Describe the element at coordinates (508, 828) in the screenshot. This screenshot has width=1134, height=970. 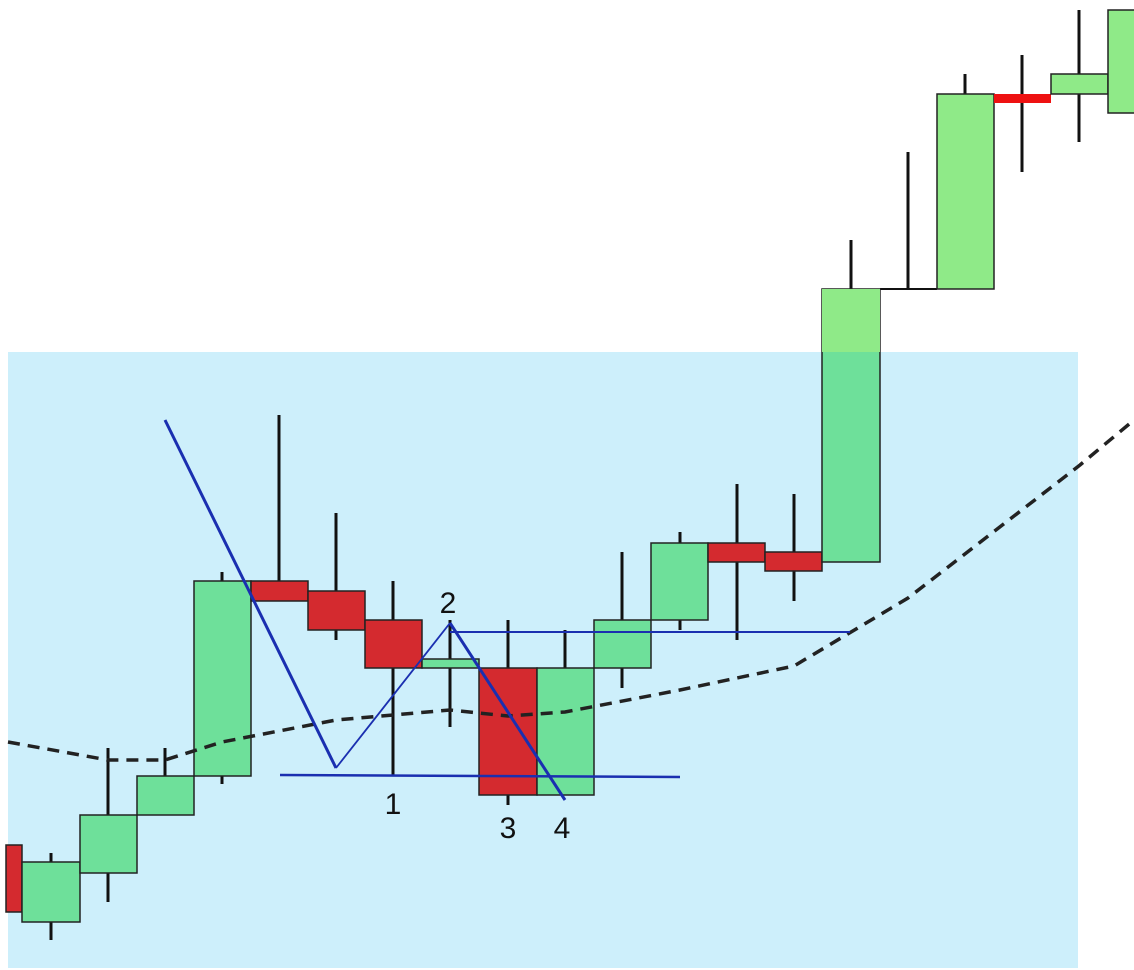
I see `point-label: 3` at that location.